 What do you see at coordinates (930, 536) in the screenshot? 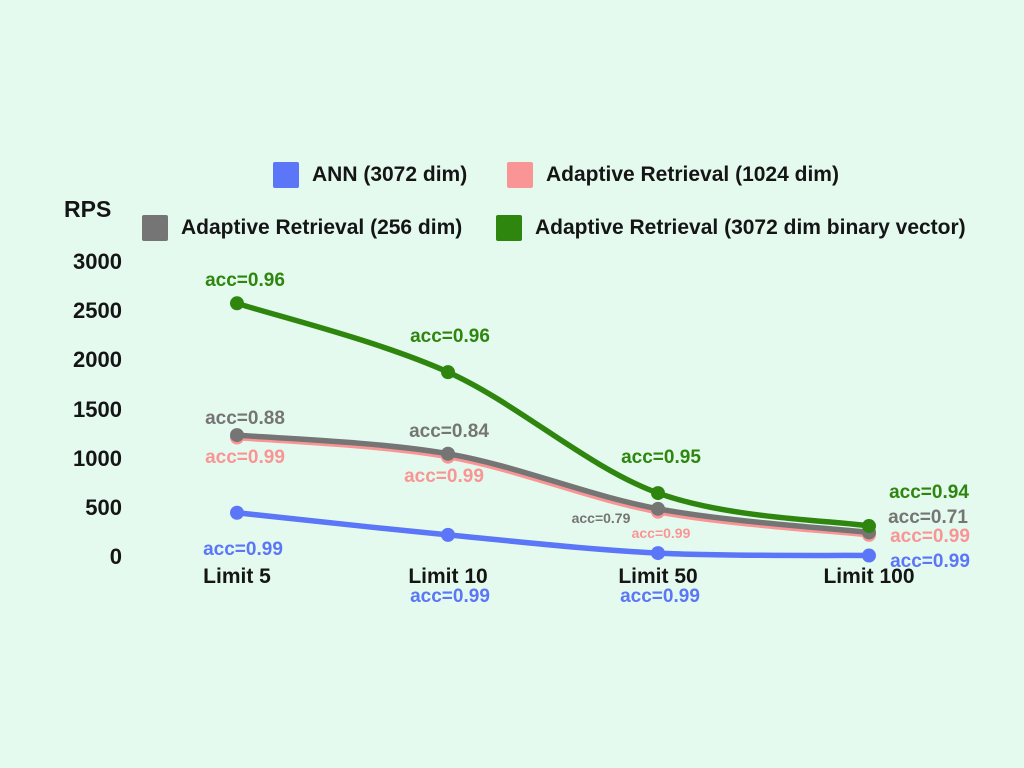
I see `acc-annotation-11: acc=0.99` at bounding box center [930, 536].